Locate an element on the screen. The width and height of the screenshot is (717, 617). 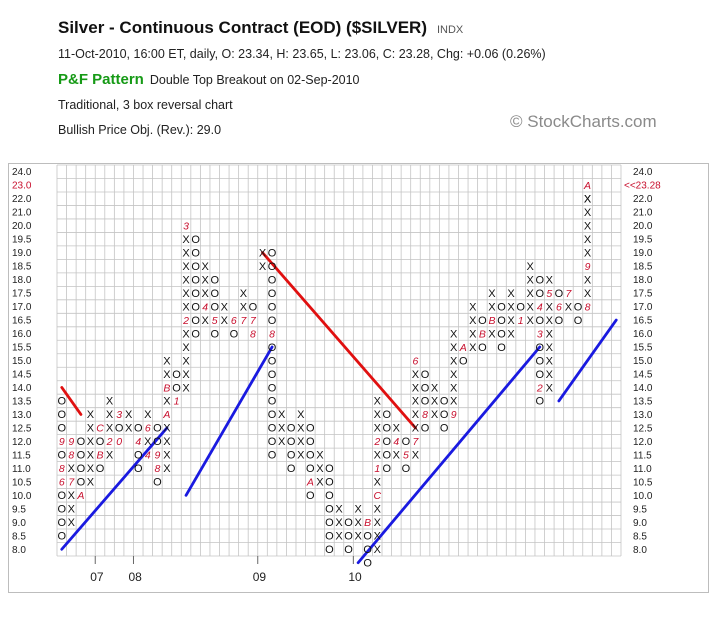
y-tick-label: 16.0 is located at coordinates (643, 334).